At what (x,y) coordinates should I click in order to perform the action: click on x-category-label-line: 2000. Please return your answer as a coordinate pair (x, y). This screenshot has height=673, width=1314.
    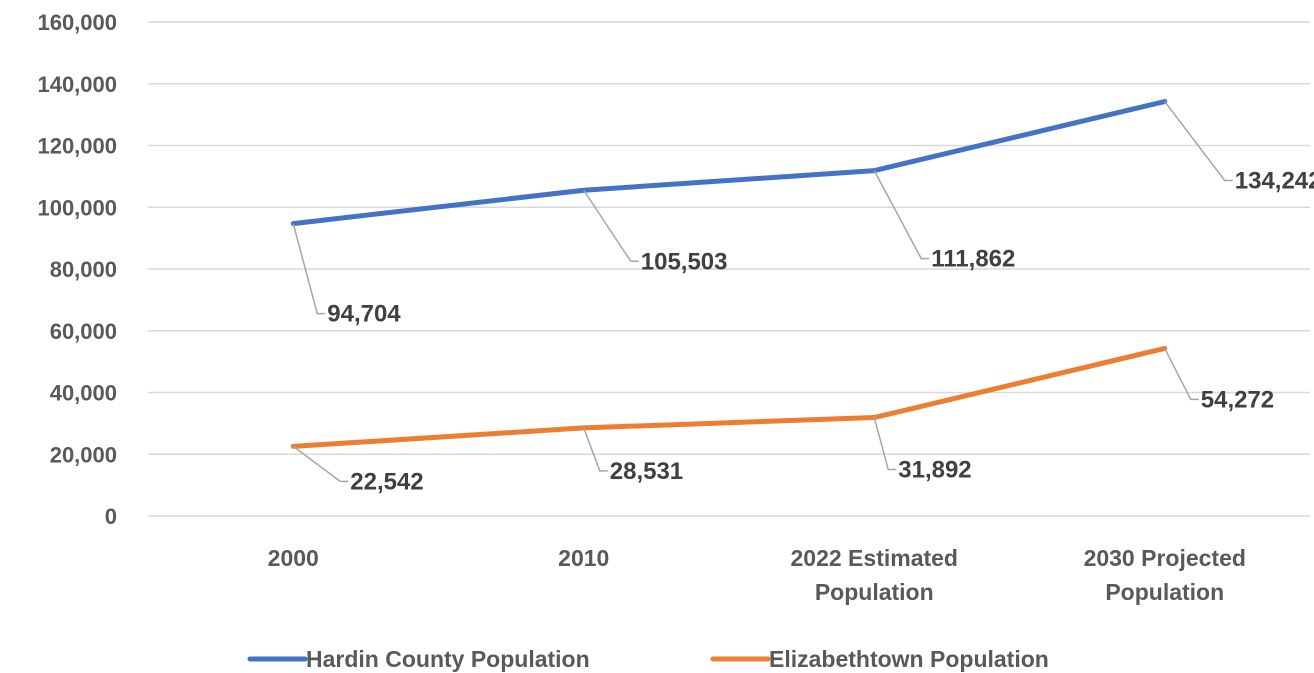
    Looking at the image, I should click on (293, 558).